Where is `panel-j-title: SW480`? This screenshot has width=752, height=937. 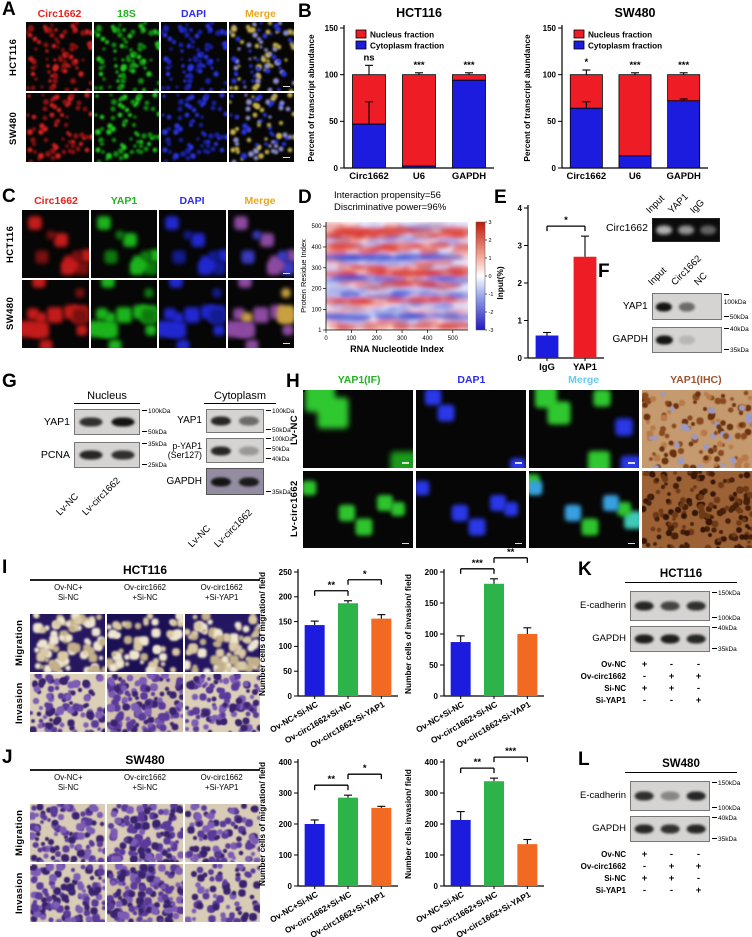
panel-j-title: SW480 is located at coordinates (145, 760).